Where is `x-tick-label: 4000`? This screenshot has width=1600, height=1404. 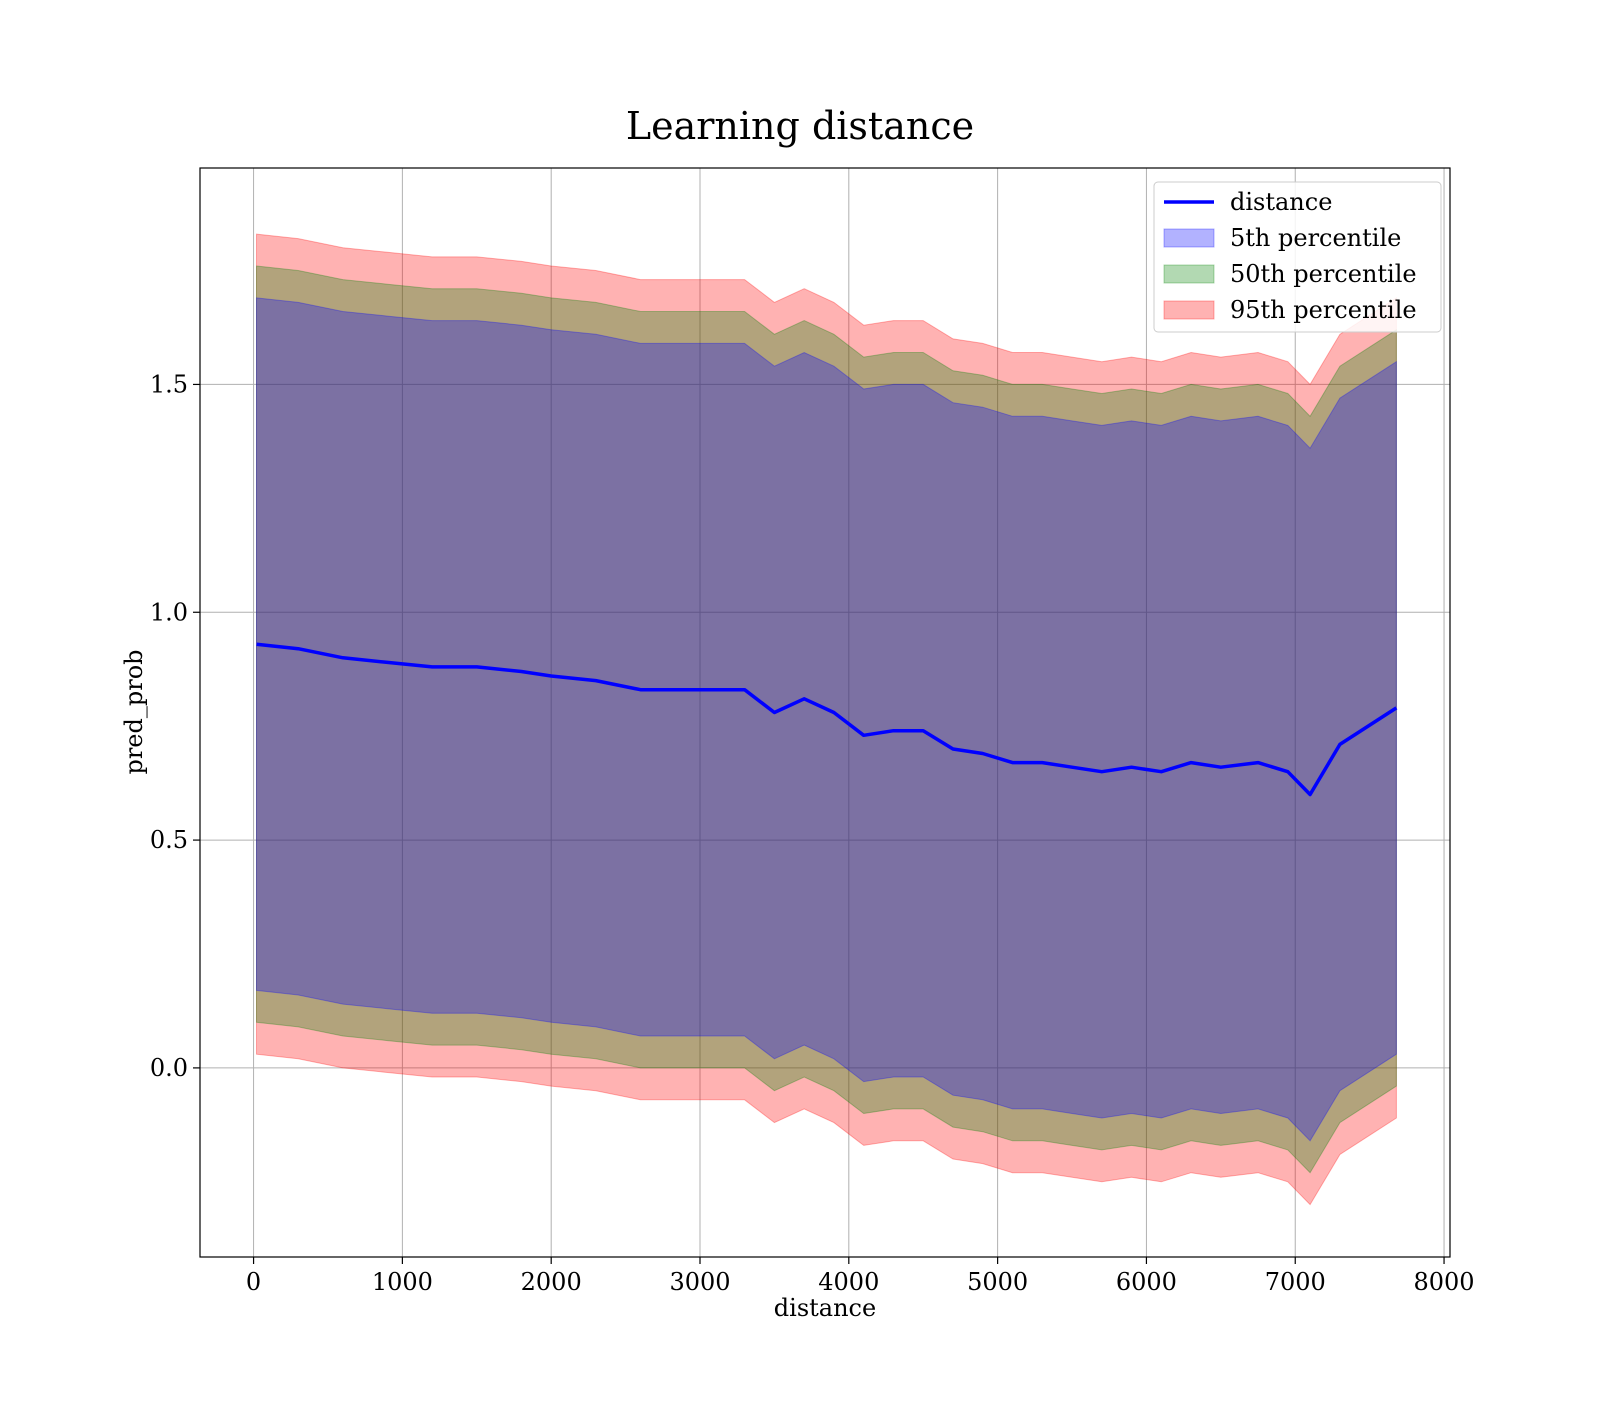 x-tick-label: 4000 is located at coordinates (848, 1282).